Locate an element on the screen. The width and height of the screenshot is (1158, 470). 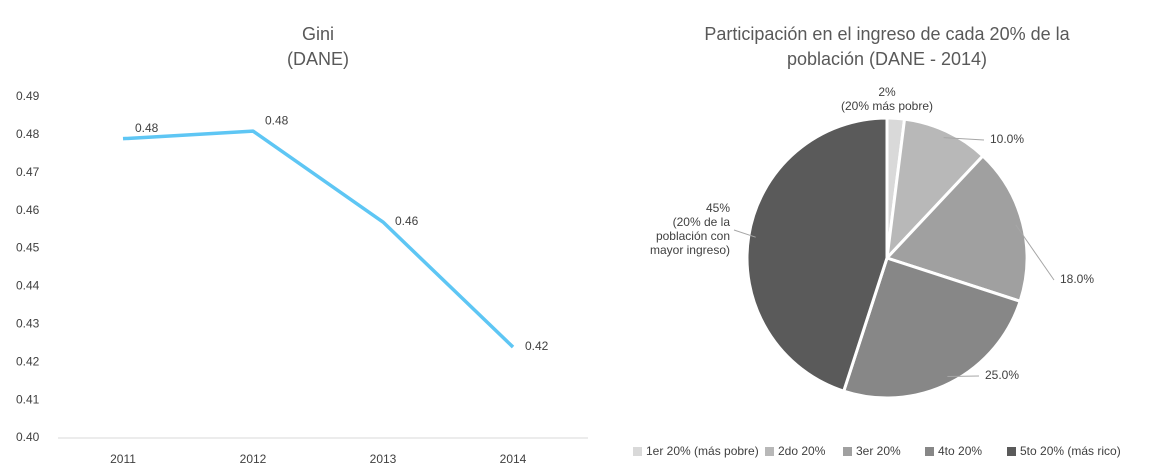
legend-label: 3er 20% is located at coordinates (878, 451).